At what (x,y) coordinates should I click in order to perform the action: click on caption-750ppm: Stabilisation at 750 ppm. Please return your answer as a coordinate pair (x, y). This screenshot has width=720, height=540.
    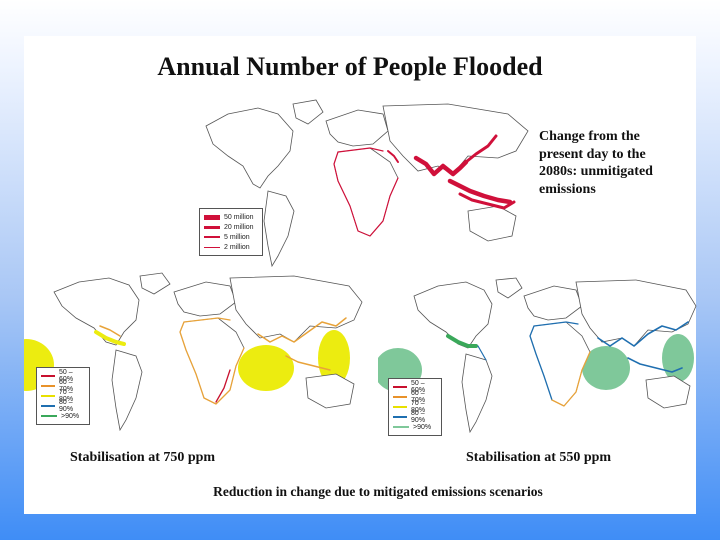
    Looking at the image, I should click on (143, 457).